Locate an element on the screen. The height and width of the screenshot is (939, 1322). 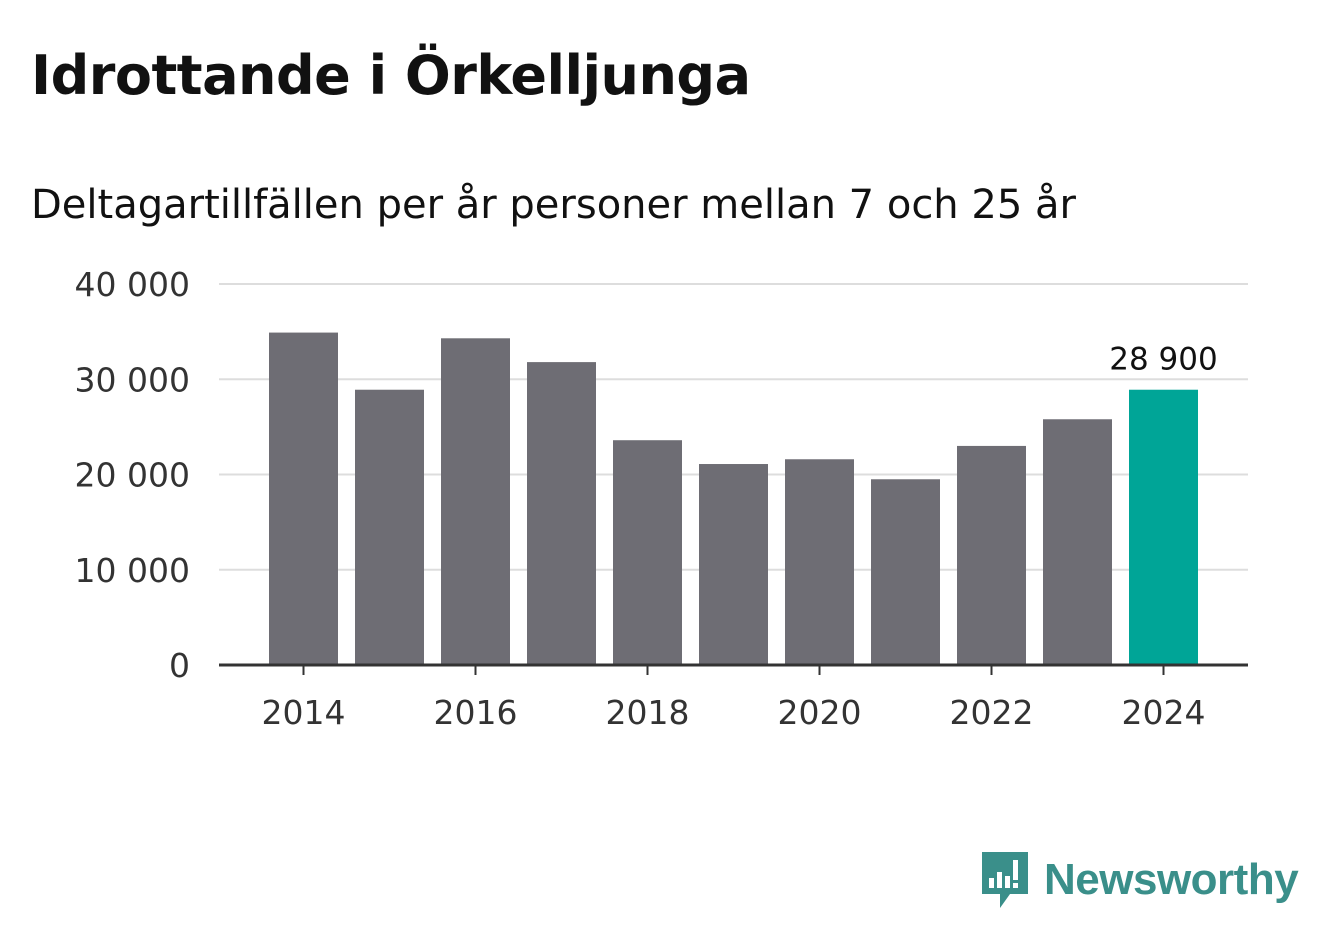
x-tick-label: 2014 is located at coordinates (304, 712).